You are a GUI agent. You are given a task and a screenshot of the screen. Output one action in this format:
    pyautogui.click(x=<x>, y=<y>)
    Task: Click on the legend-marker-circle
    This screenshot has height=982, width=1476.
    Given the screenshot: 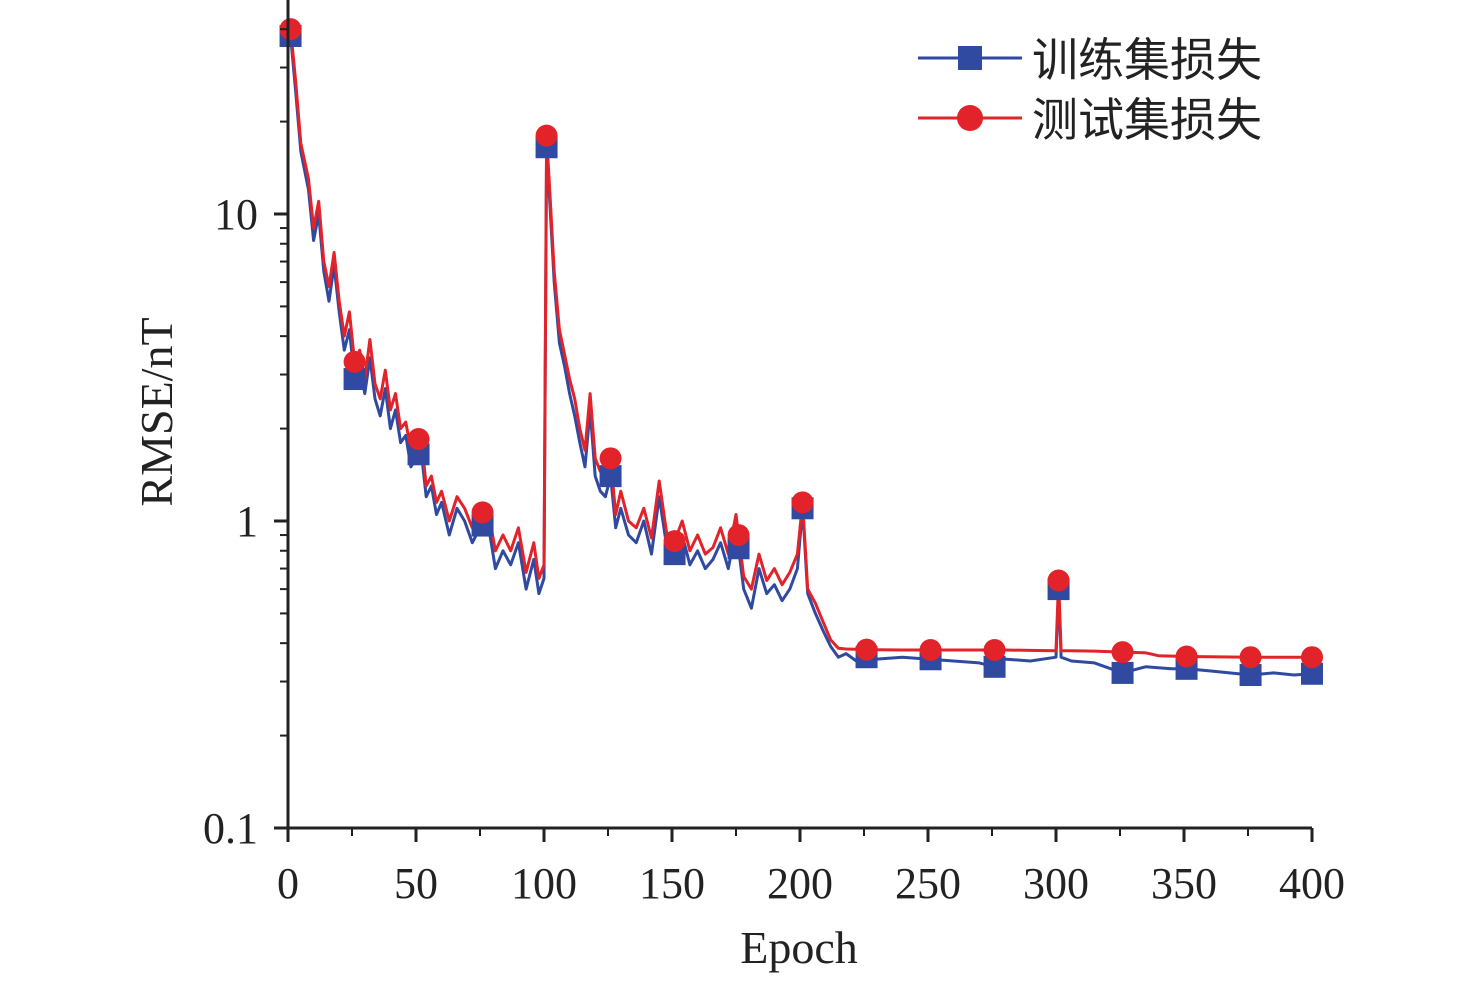 What is the action you would take?
    pyautogui.click(x=970, y=118)
    